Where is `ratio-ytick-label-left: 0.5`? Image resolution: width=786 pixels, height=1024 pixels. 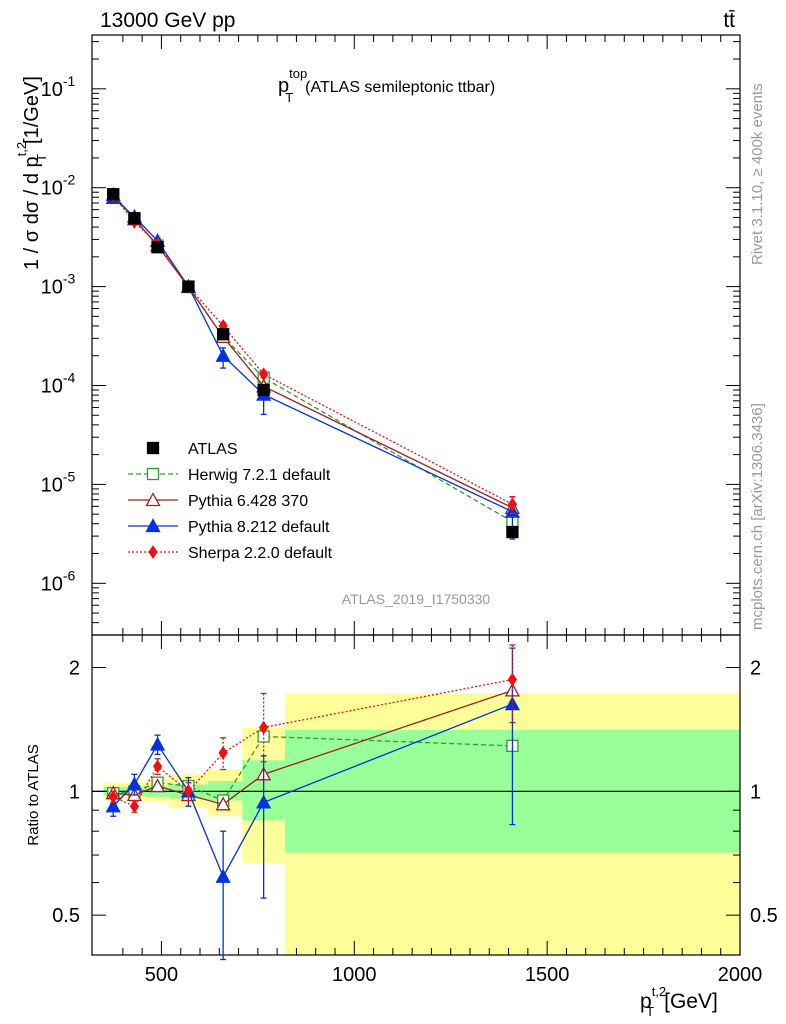
ratio-ytick-label-left: 0.5 is located at coordinates (66, 916).